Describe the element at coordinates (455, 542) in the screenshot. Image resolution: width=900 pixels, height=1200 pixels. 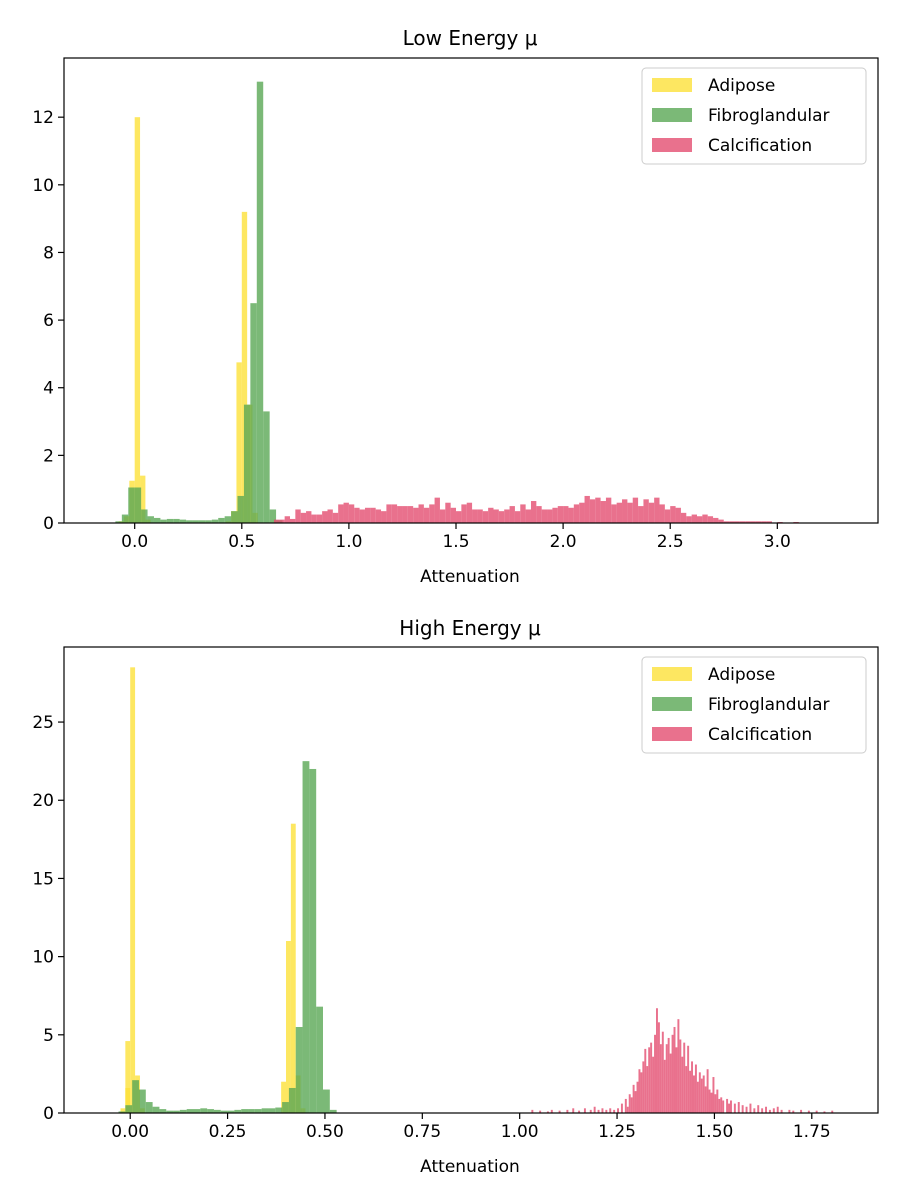
I see `x-tick-label: 1.5` at that location.